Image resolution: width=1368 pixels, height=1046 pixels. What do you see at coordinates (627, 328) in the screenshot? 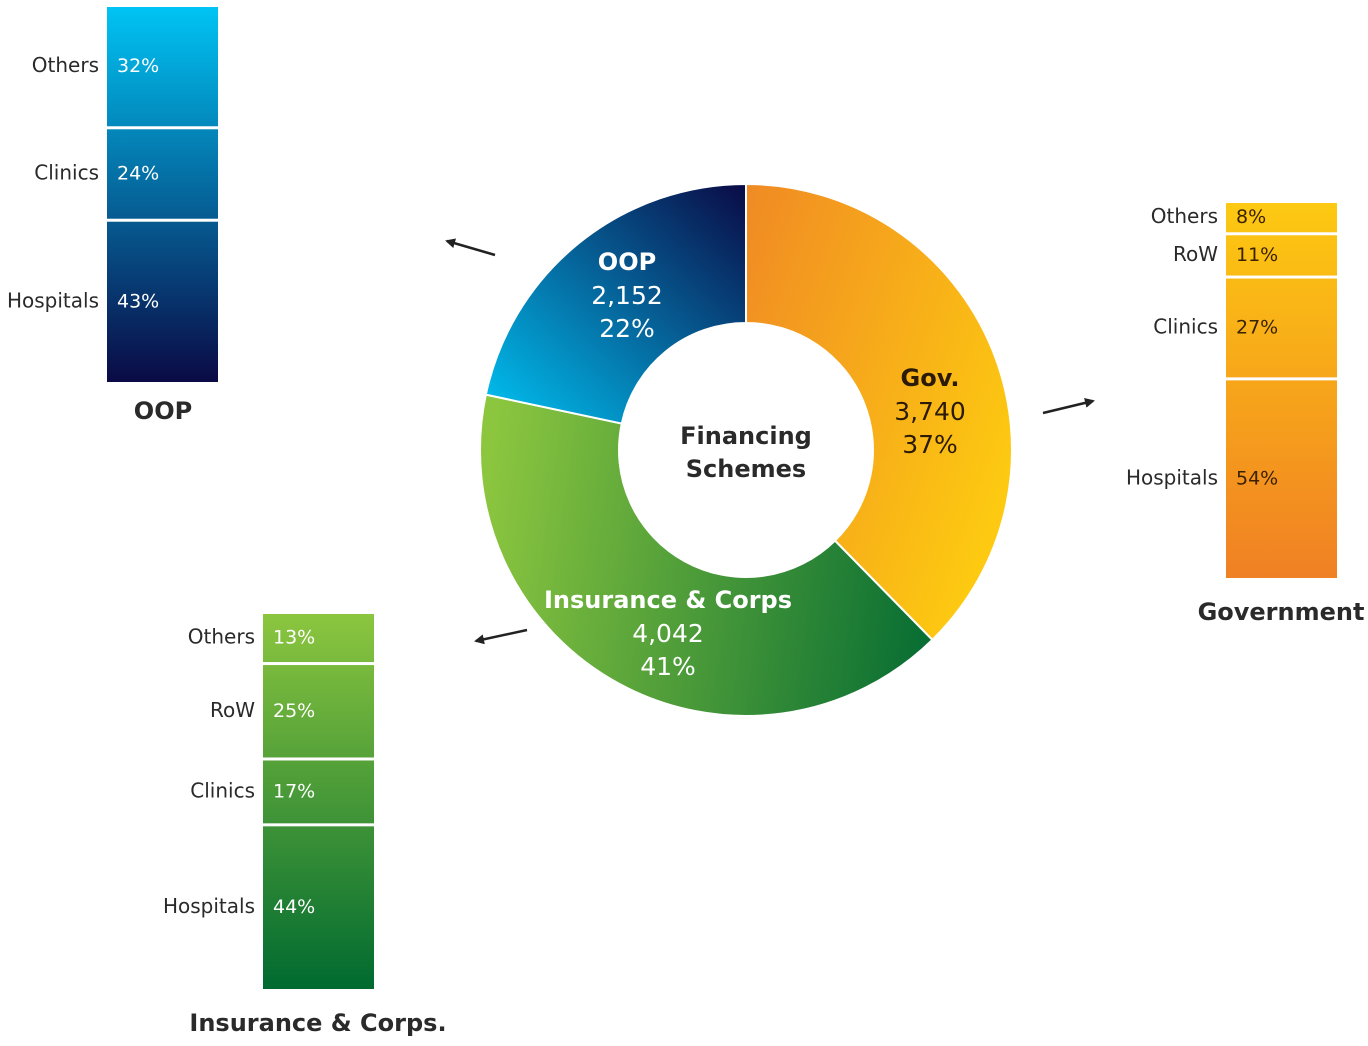
I see `slice-percent: 22%` at bounding box center [627, 328].